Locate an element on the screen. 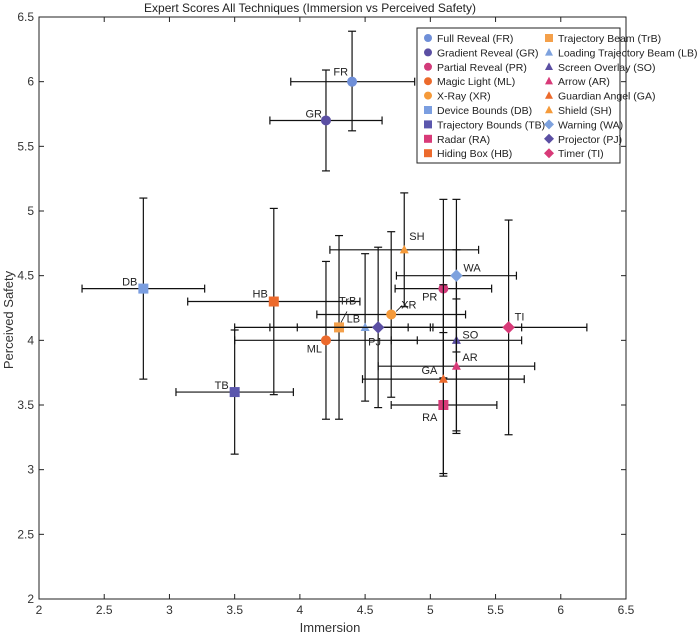 This screenshot has height=636, width=699. legend-item: X-Ray (XR) is located at coordinates (457, 97).